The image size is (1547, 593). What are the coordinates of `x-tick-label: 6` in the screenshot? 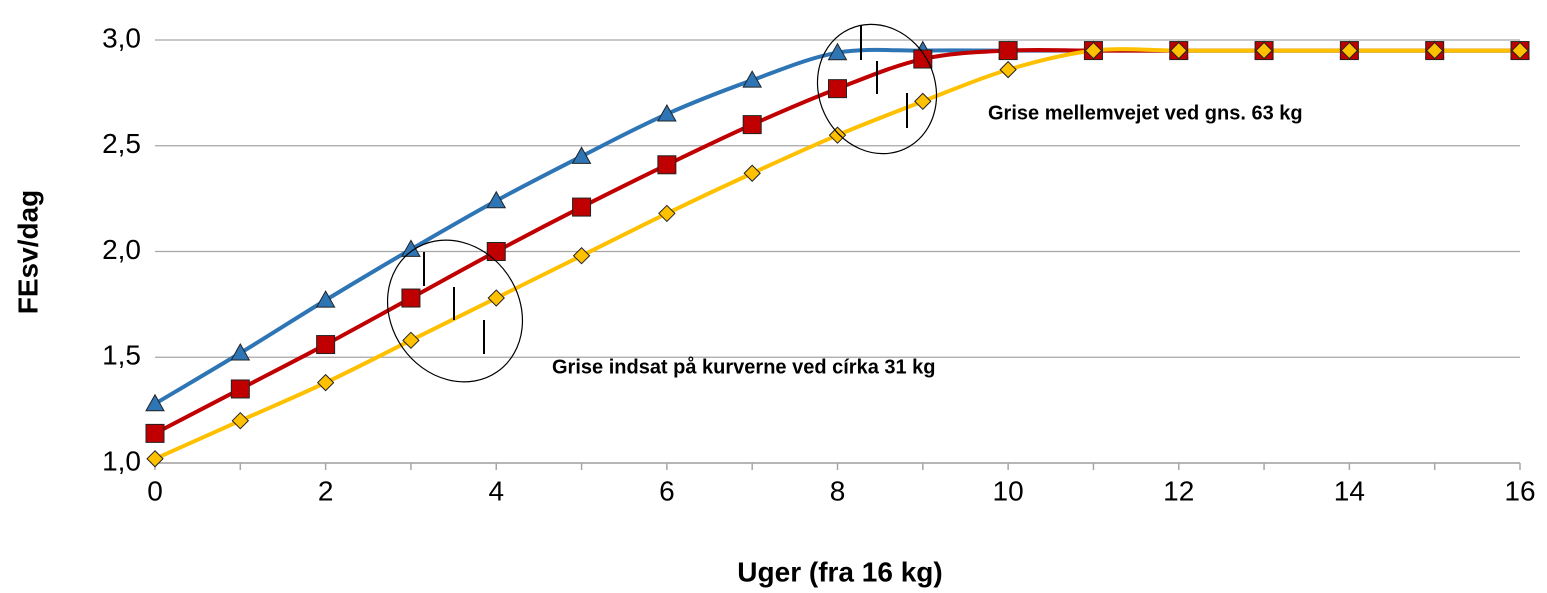 It's located at (667, 490).